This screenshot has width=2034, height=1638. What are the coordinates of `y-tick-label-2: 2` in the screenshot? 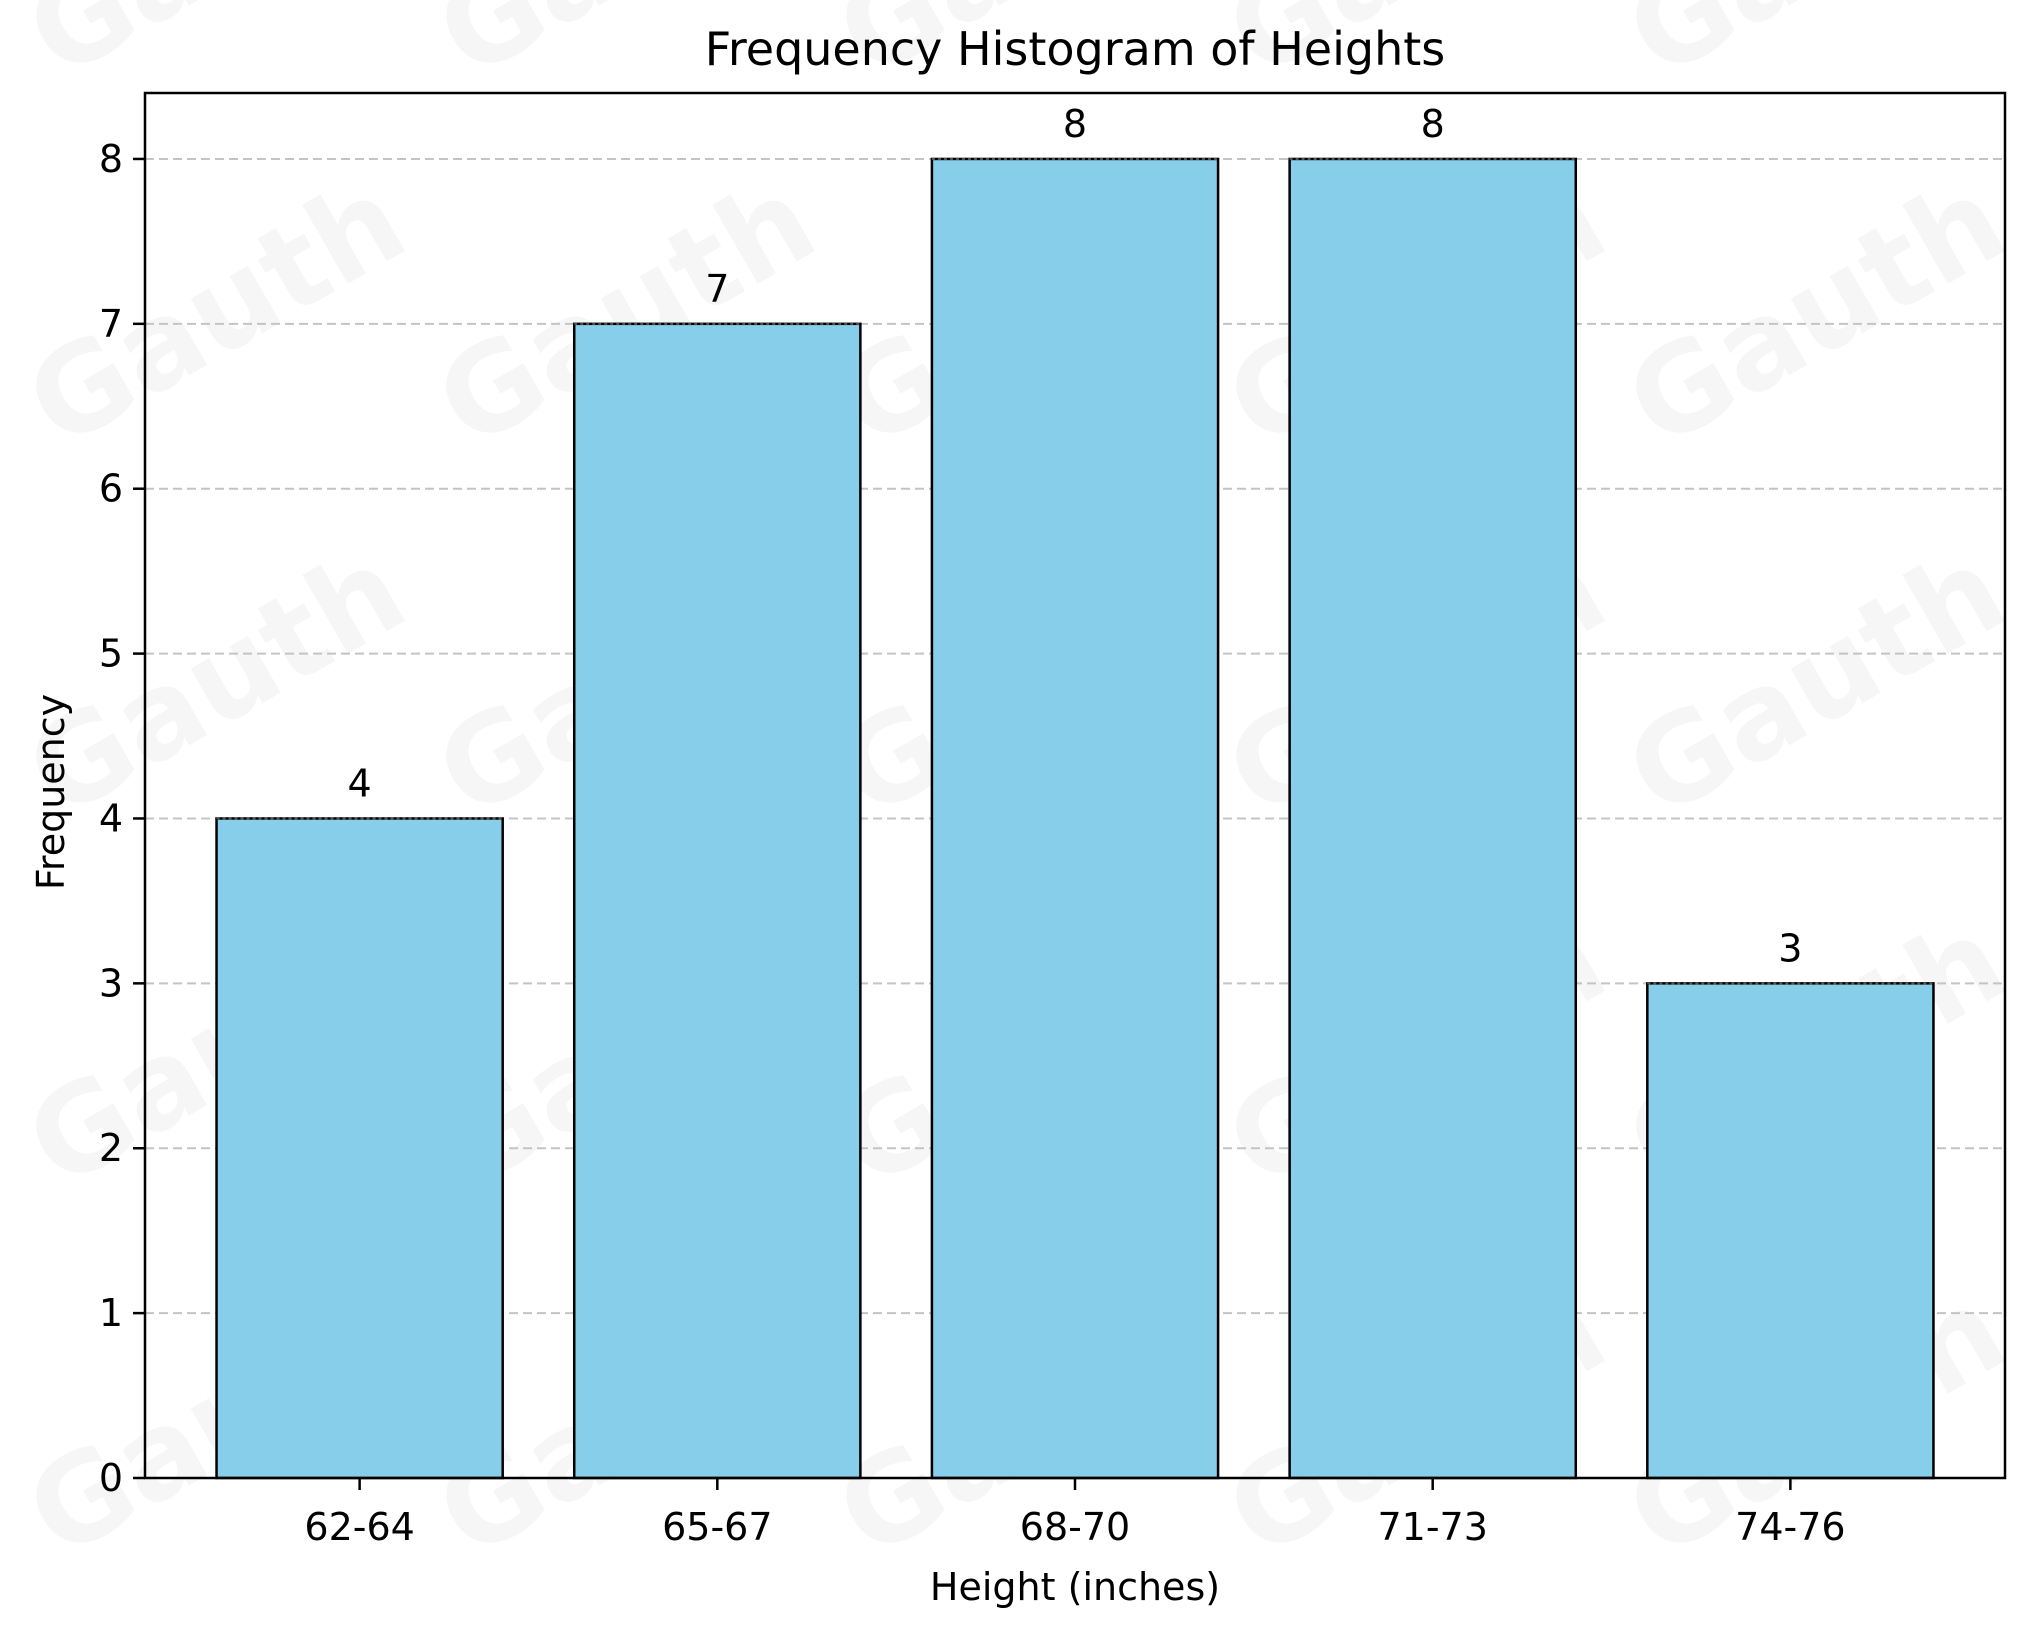 It's located at (111, 1148).